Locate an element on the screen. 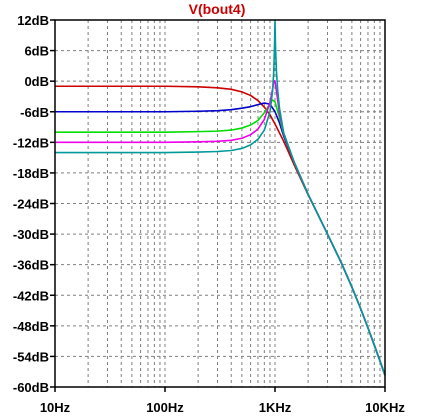 This screenshot has width=445, height=418. x-tick-label: 1KHz is located at coordinates (275, 407).